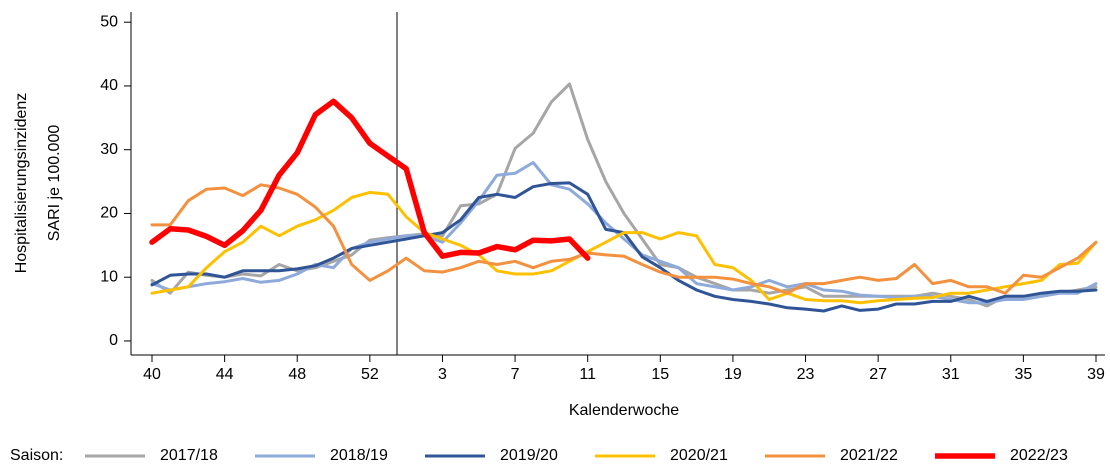 Image resolution: width=1110 pixels, height=468 pixels. What do you see at coordinates (869, 455) in the screenshot?
I see `legend-label: 2021/22` at bounding box center [869, 455].